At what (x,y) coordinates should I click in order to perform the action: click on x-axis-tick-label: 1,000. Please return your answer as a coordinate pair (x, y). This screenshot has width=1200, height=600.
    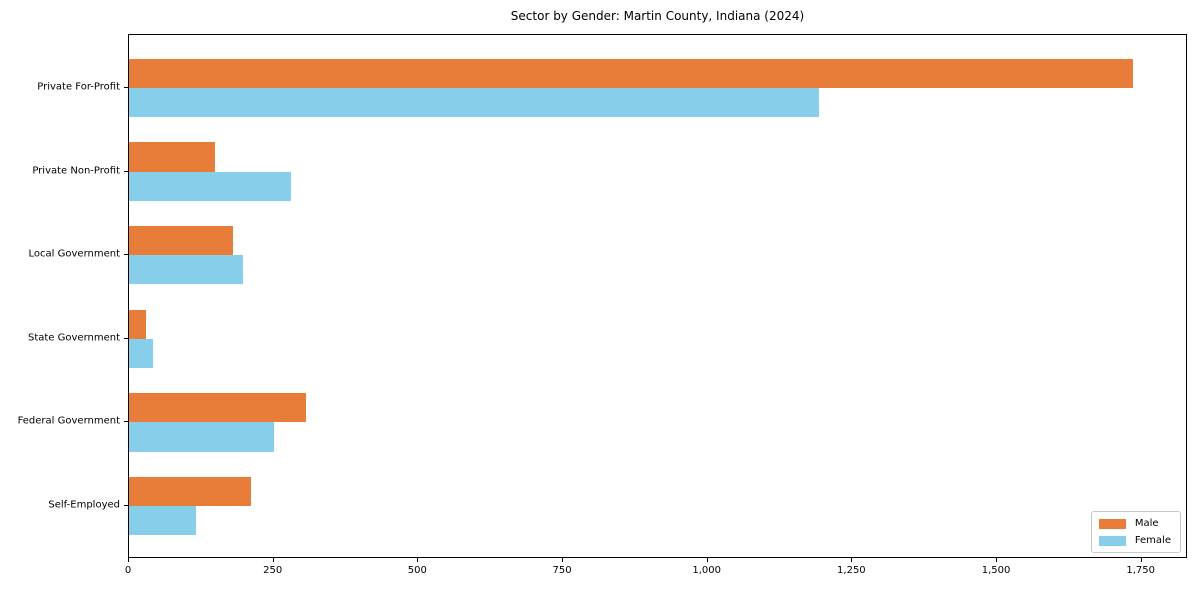
    Looking at the image, I should click on (707, 570).